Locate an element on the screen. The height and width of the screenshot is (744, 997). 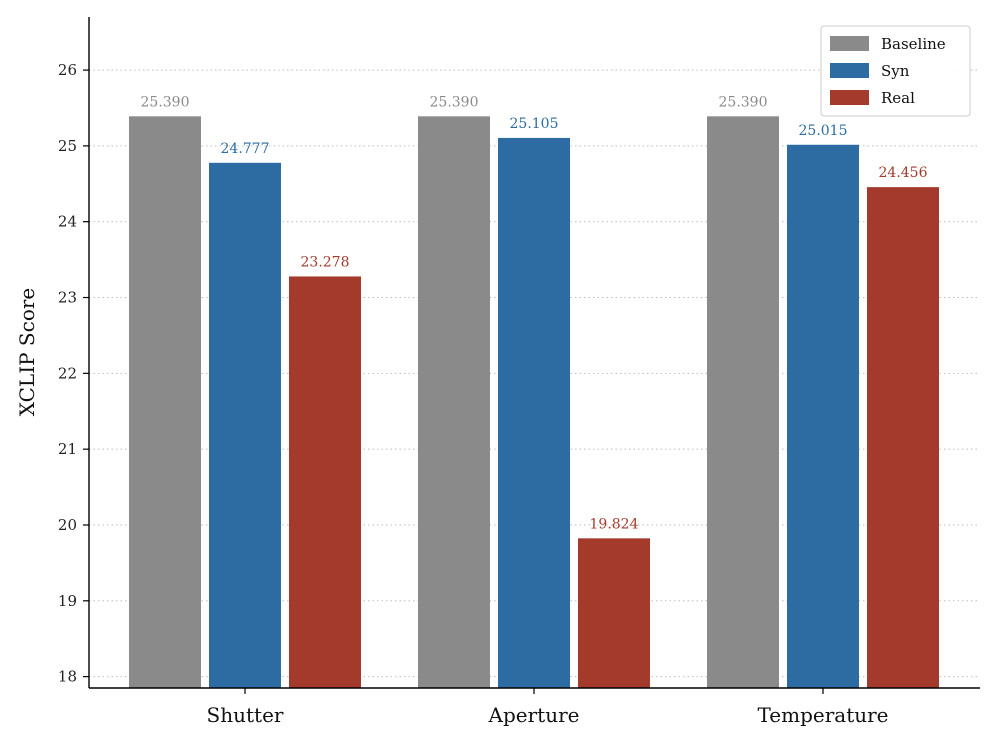
legend: Baseline Syn Real is located at coordinates (895, 71).